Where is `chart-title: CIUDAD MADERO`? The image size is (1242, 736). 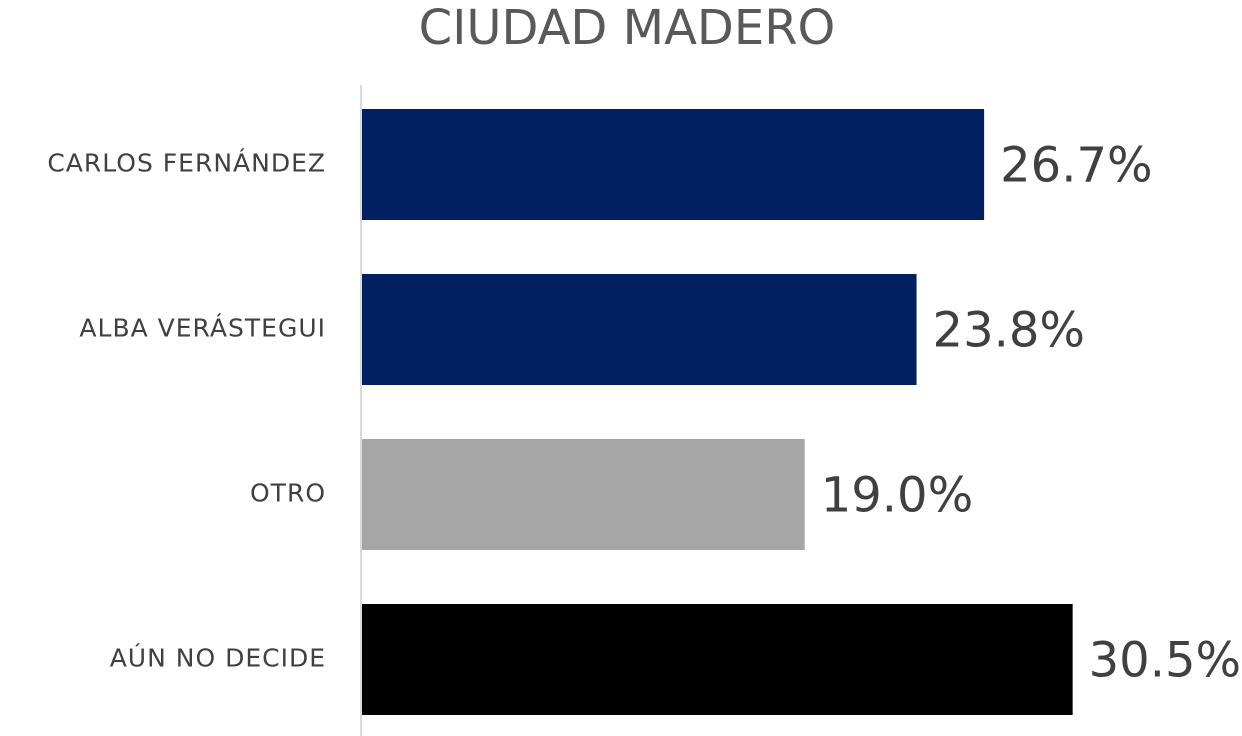 chart-title: CIUDAD MADERO is located at coordinates (627, 28).